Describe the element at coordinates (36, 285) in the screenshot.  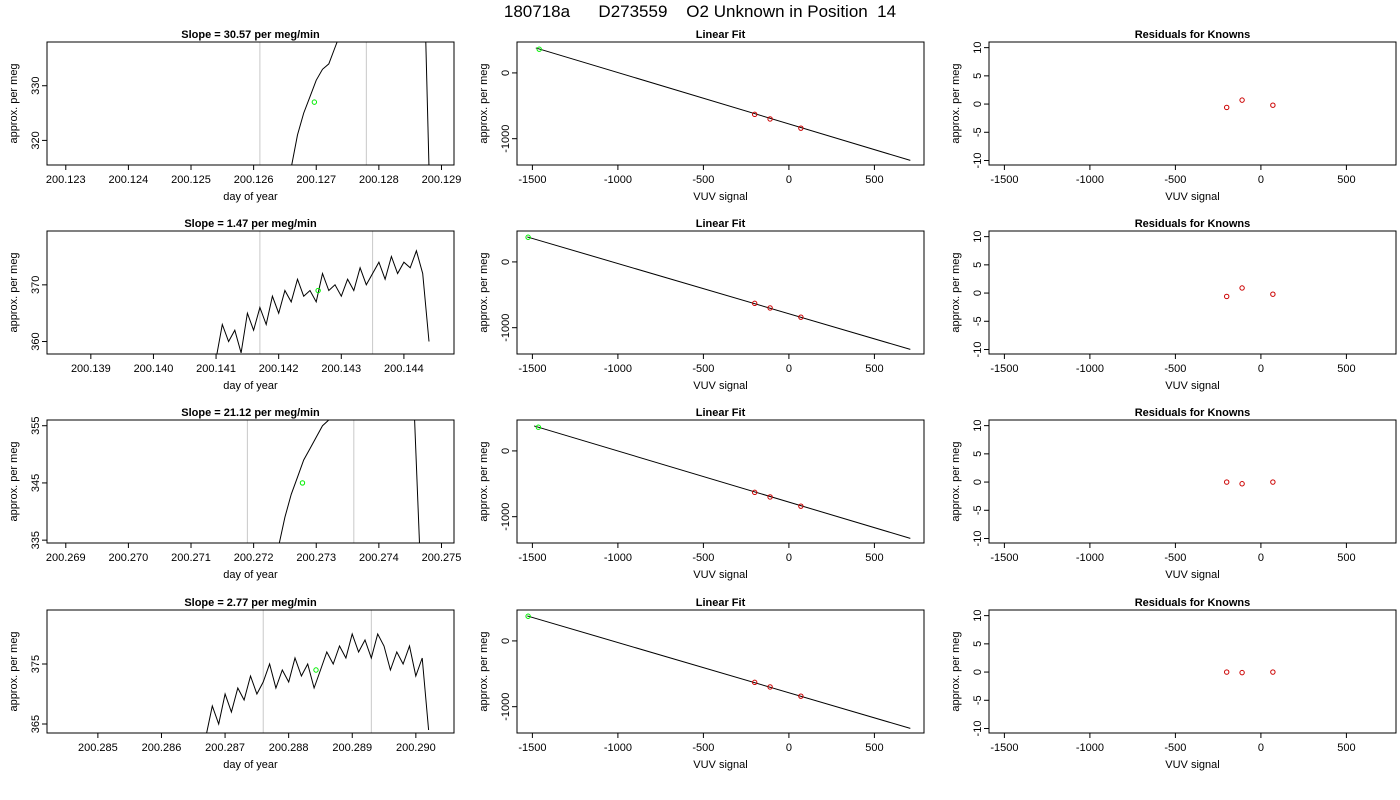
I see `y-tick-label: 370` at that location.